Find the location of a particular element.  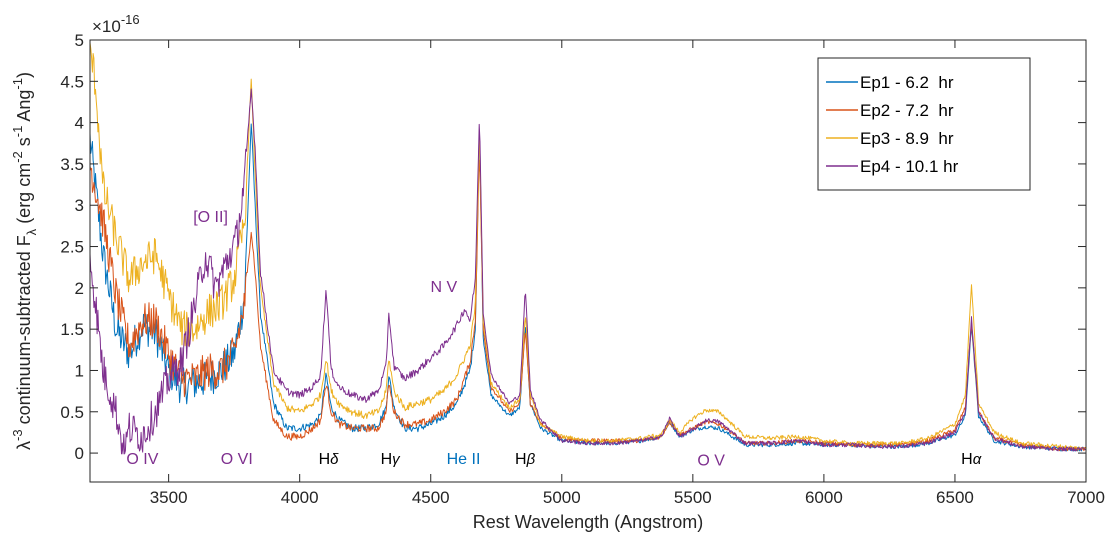

y-tick-label: 5 is located at coordinates (79, 40).